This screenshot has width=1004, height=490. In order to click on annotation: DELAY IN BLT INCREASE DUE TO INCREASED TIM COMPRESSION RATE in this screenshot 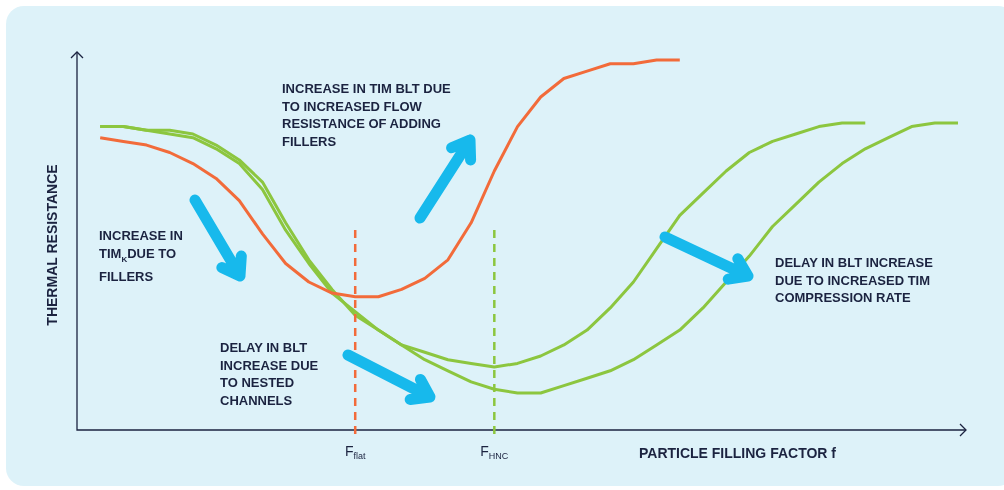, I will do `click(854, 280)`.